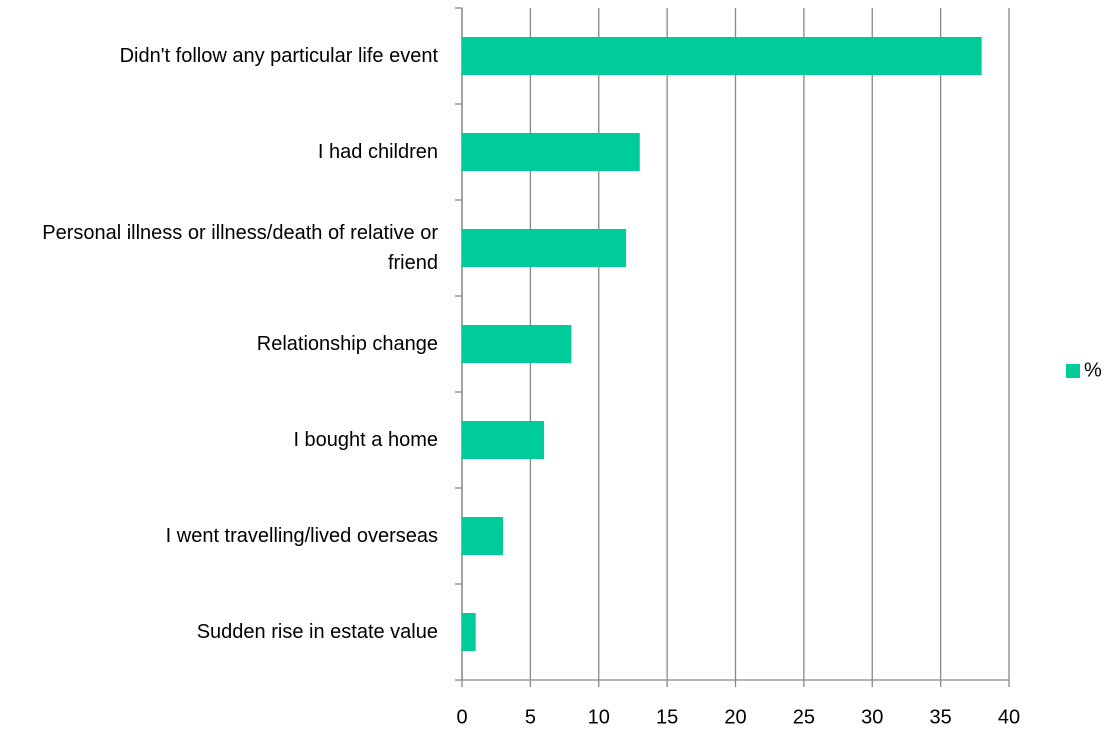 The image size is (1112, 732). Describe the element at coordinates (301, 536) in the screenshot. I see `y-tick-label: I went travelling/lived overseas` at that location.